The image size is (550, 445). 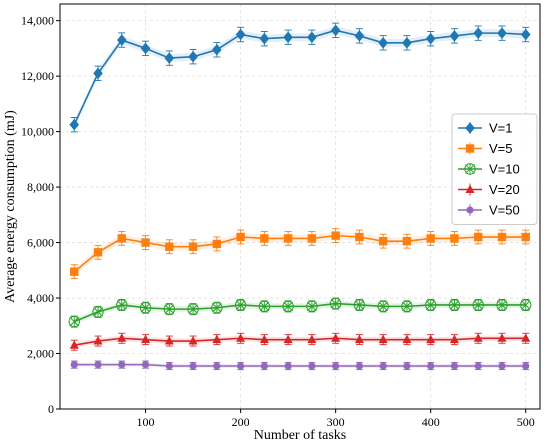 I want to click on legend-item: V=1, so click(x=485, y=128).